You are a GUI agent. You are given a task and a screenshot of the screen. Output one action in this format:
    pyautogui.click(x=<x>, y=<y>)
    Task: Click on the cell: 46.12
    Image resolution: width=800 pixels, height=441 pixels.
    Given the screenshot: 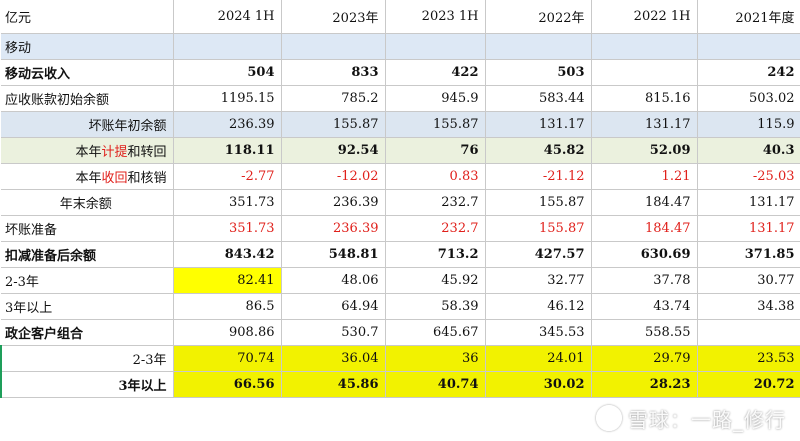 What is the action you would take?
    pyautogui.click(x=538, y=306)
    